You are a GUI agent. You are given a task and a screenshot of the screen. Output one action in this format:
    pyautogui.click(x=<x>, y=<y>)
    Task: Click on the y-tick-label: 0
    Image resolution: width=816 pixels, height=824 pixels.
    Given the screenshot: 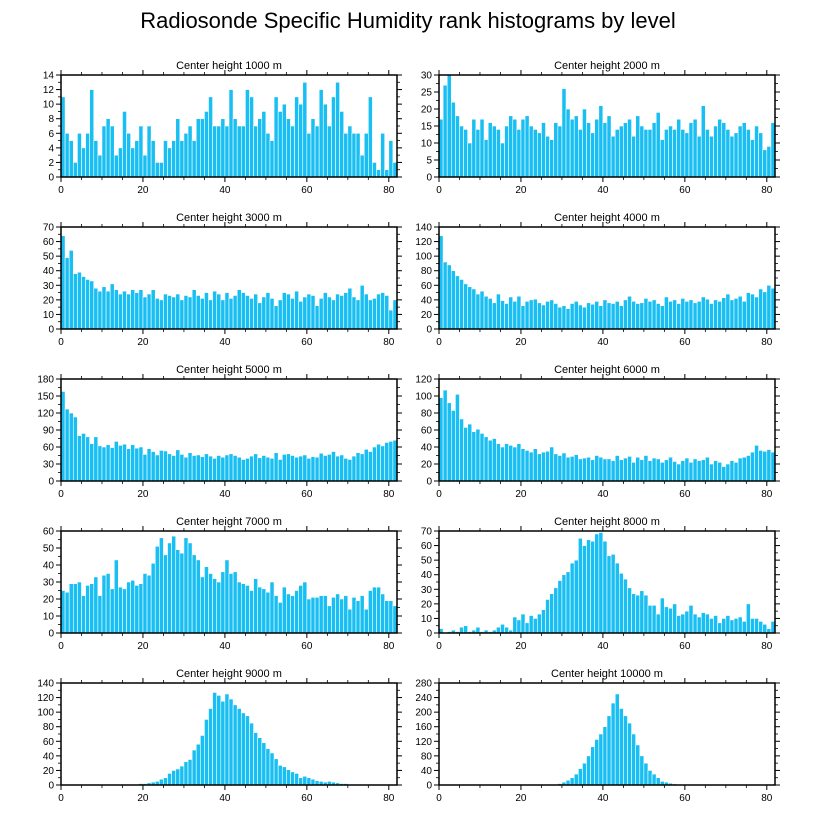 What is the action you would take?
    pyautogui.click(x=51, y=330)
    